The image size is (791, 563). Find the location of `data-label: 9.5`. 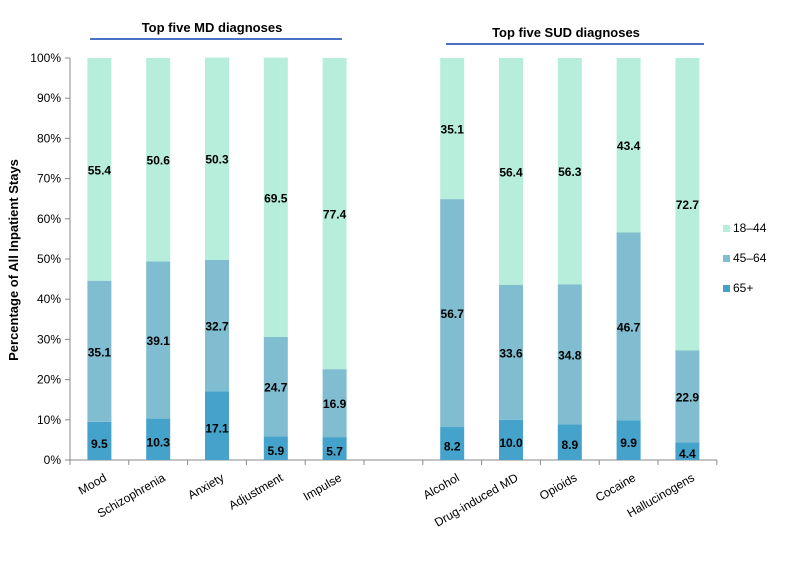

data-label: 9.5 is located at coordinates (99, 444).